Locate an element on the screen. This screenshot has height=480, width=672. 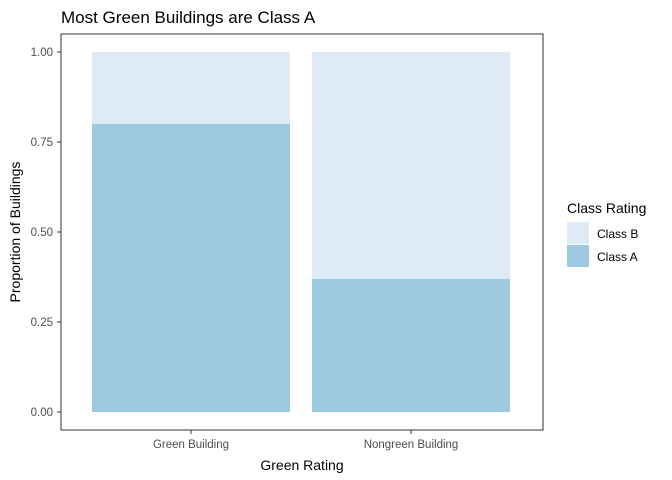
y-tick-label: 0.50 is located at coordinates (42, 233).